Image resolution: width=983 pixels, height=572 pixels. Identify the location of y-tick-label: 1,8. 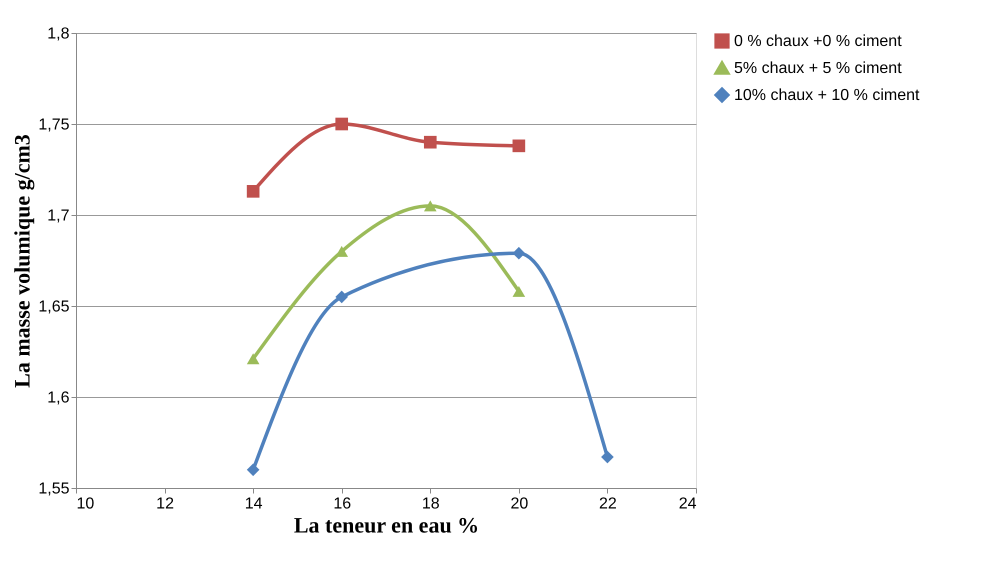
(58, 34).